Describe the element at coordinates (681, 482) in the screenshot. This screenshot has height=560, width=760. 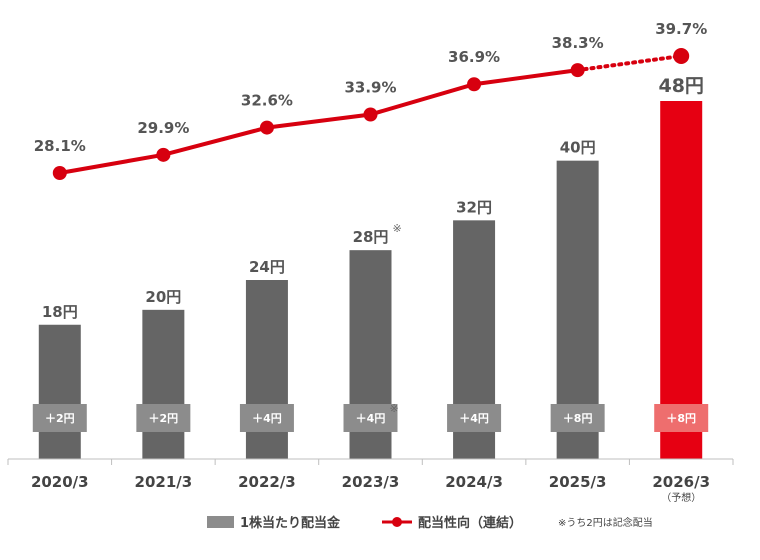
I see `x-tick-label: 2026/3` at that location.